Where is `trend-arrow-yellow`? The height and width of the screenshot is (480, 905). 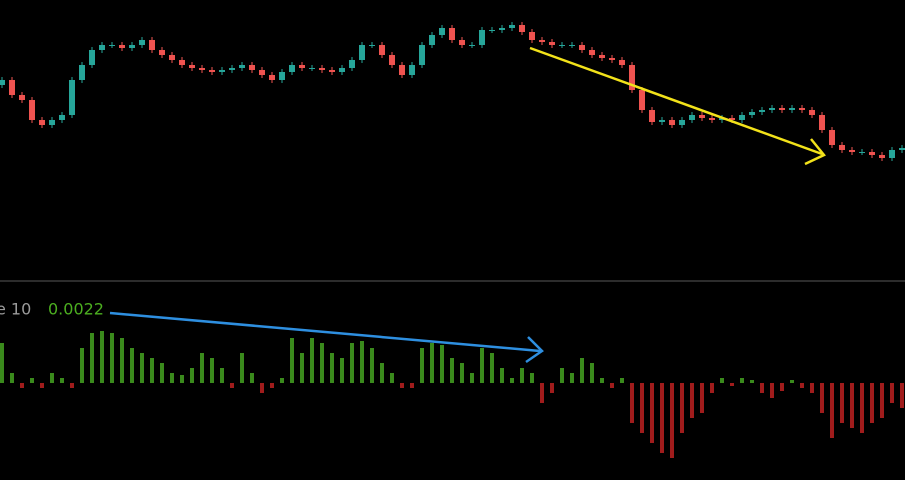
trend-arrow-yellow is located at coordinates (677, 106).